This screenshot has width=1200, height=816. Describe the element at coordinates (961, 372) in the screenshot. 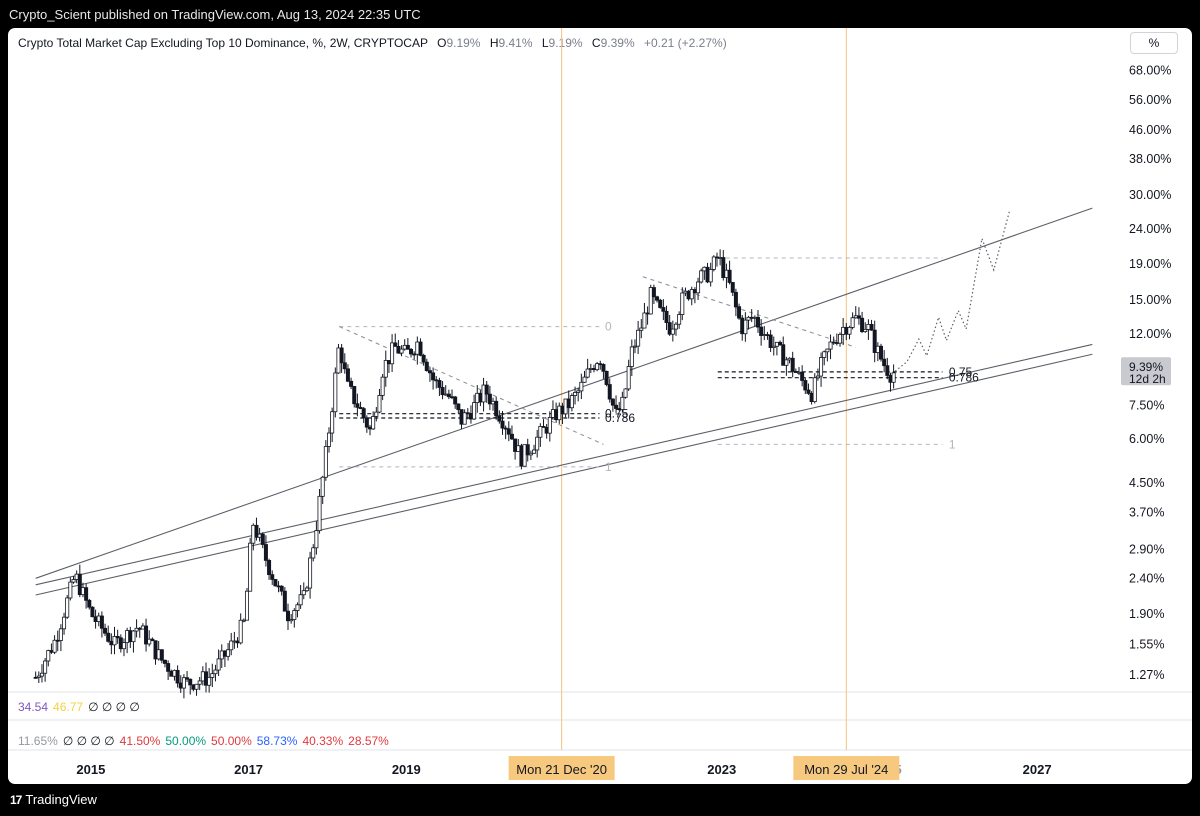

I see `fib-level-label: 0.75` at that location.